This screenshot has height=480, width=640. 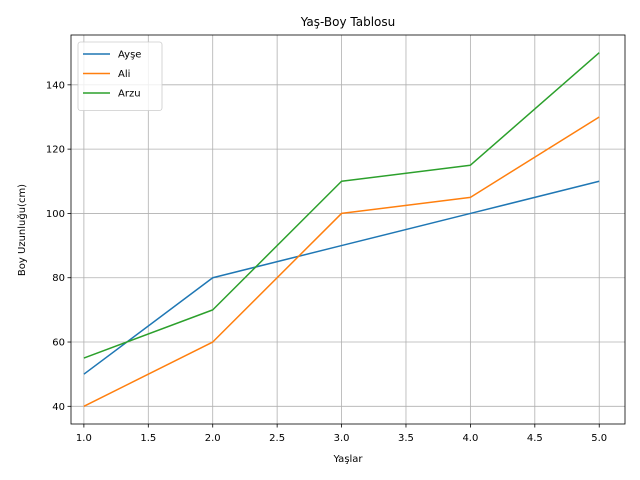 What do you see at coordinates (58, 278) in the screenshot?
I see `y-tick-label: 80` at bounding box center [58, 278].